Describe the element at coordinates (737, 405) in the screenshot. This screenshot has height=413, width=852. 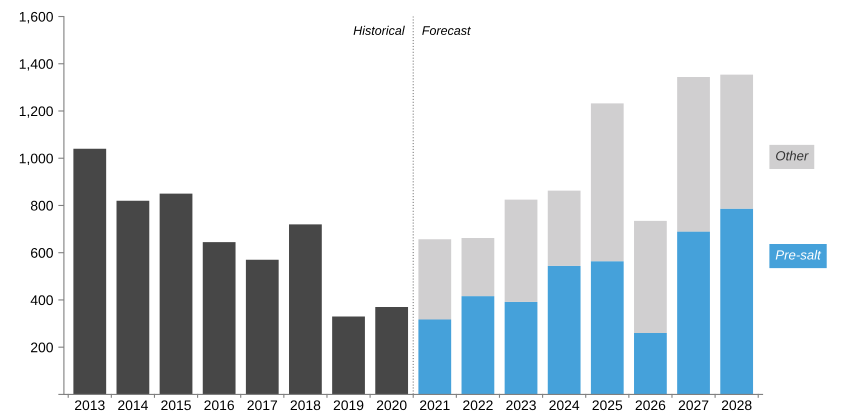
I see `x-tick-label: 2028` at that location.